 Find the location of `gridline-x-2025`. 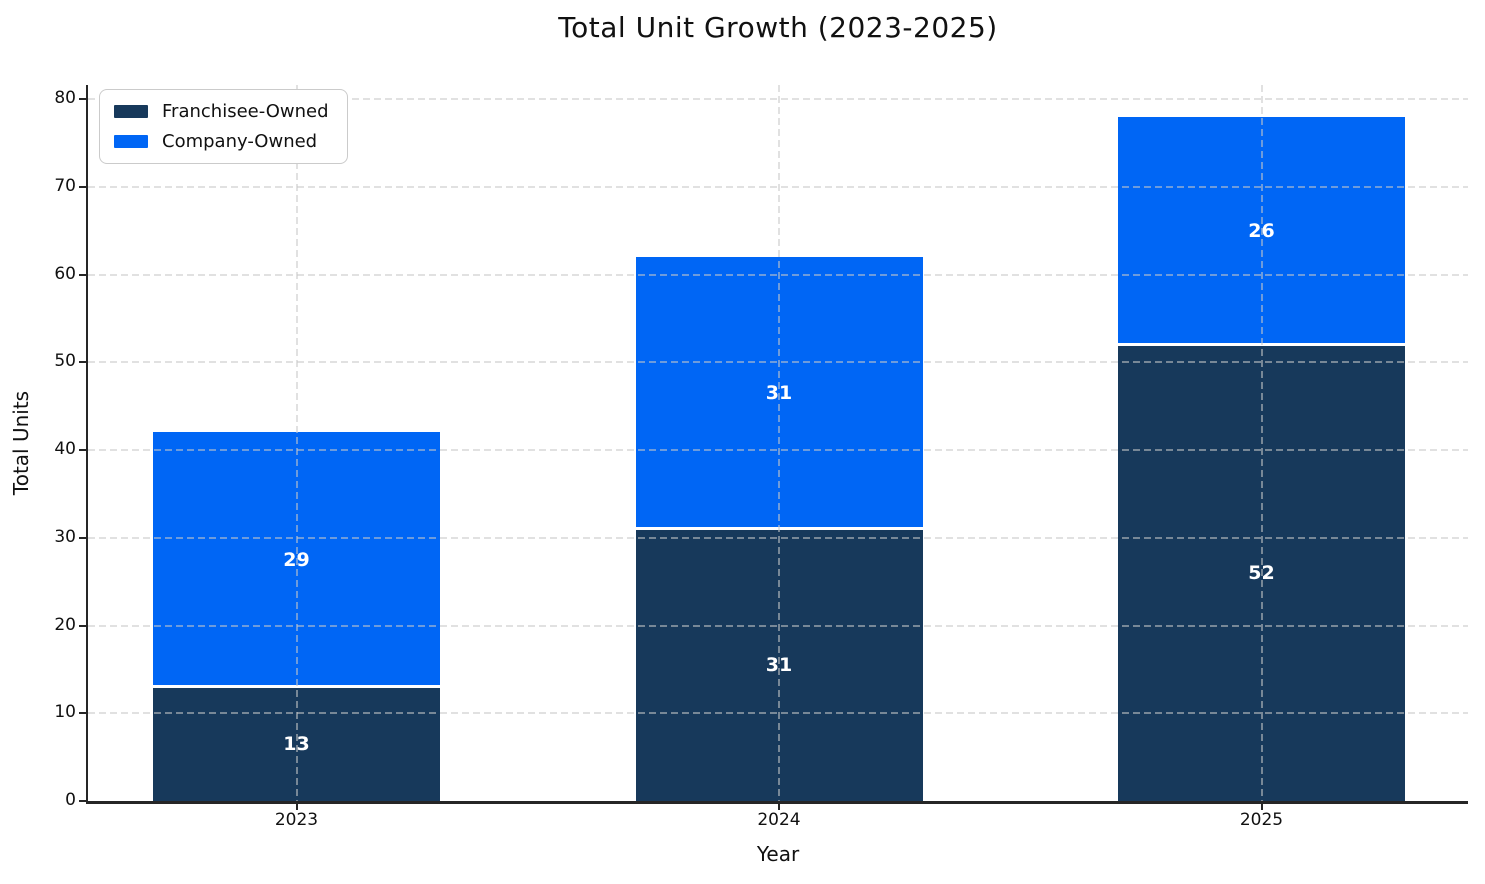

gridline-x-2025 is located at coordinates (1261, 443).